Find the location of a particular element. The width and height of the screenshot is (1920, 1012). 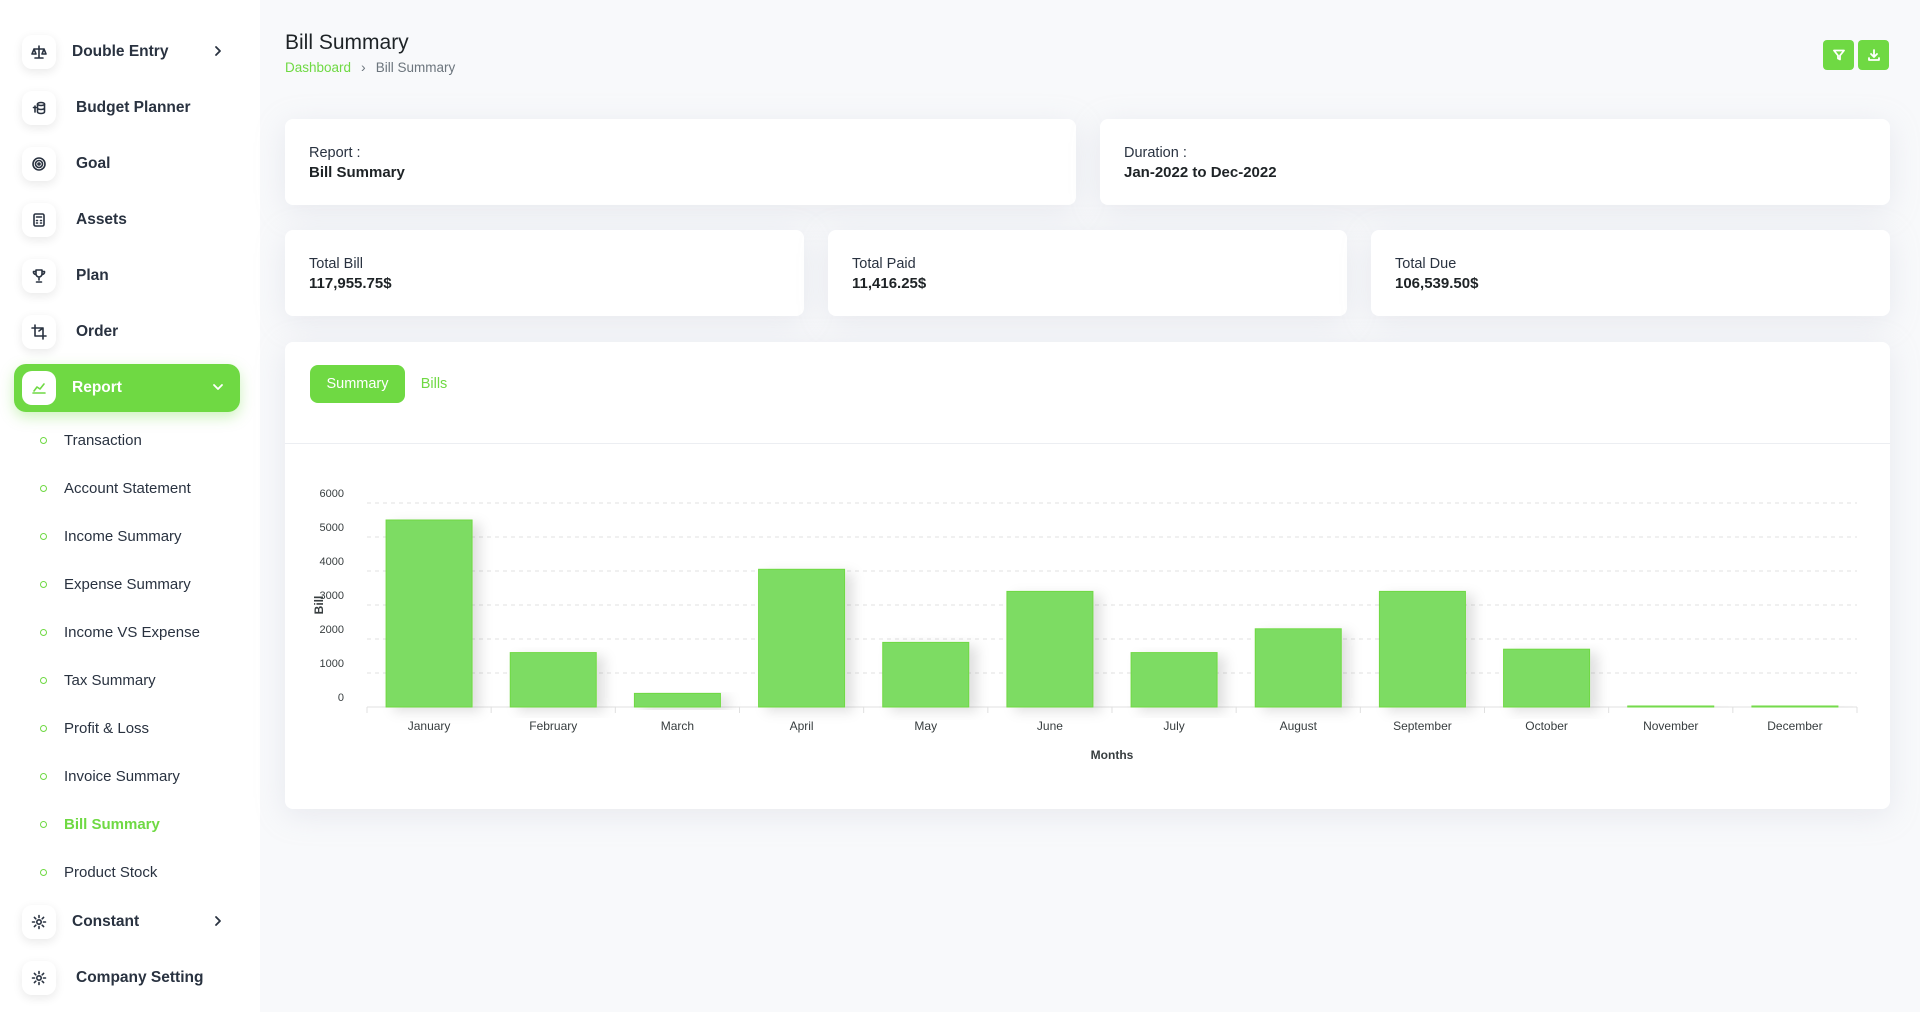

x-tick-label: June is located at coordinates (1050, 726).